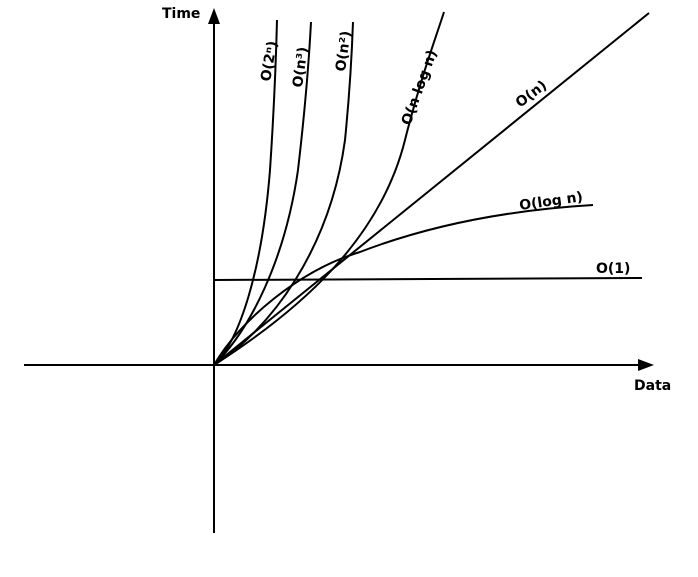 The height and width of the screenshot is (577, 698). Describe the element at coordinates (283, 193) in the screenshot. I see `curve-quad` at that location.